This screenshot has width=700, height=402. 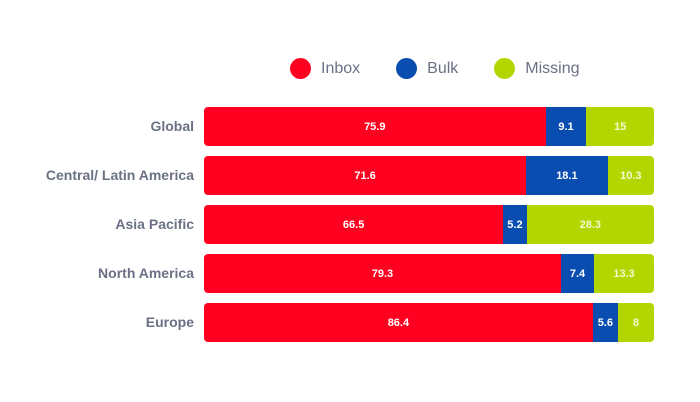 What do you see at coordinates (172, 126) in the screenshot?
I see `category-label: Global` at bounding box center [172, 126].